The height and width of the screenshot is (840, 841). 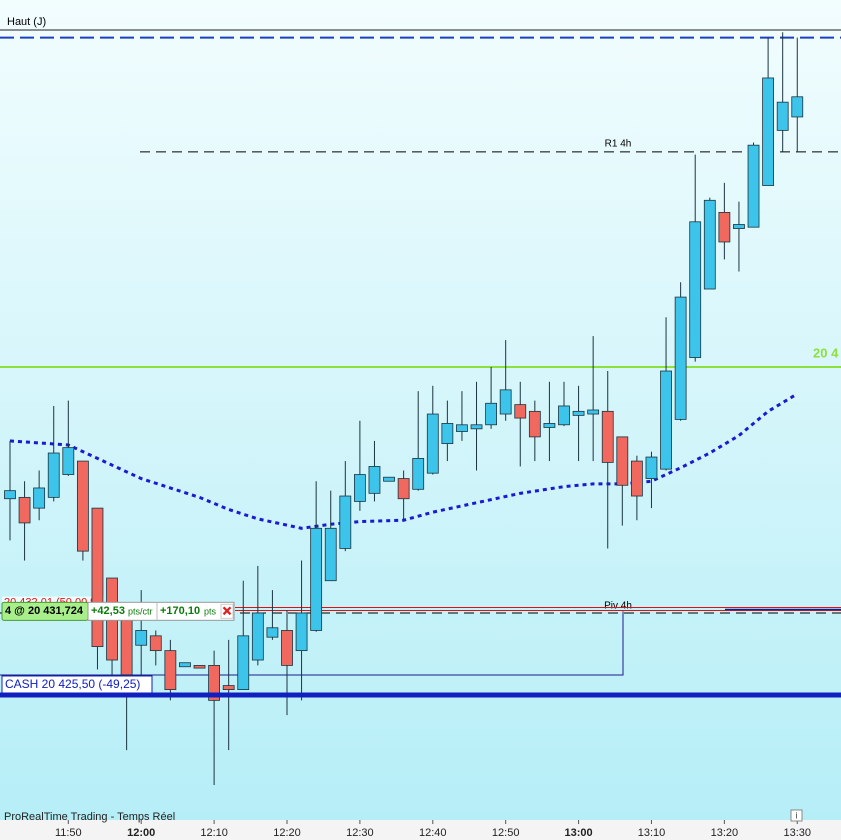 What do you see at coordinates (68, 833) in the screenshot?
I see `x-tick-label: 11:50` at bounding box center [68, 833].